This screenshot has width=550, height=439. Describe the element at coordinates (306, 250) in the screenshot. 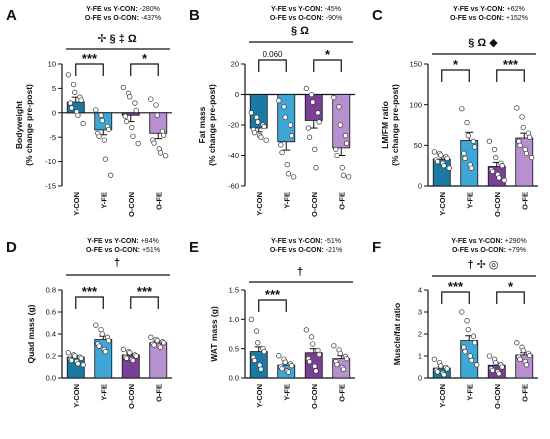

I see `comparison-label: O-FE vs O-CON: -21%` at that location.